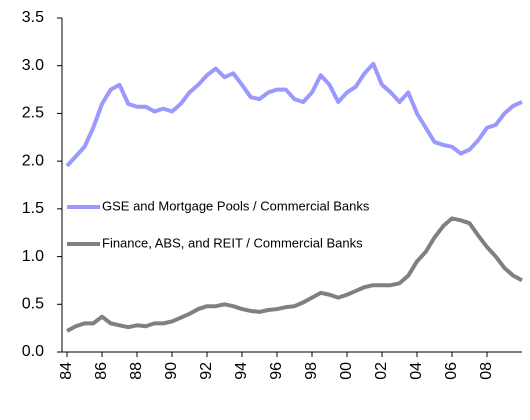  Describe the element at coordinates (33, 17) in the screenshot. I see `y-tick-label: 3.5` at that location.